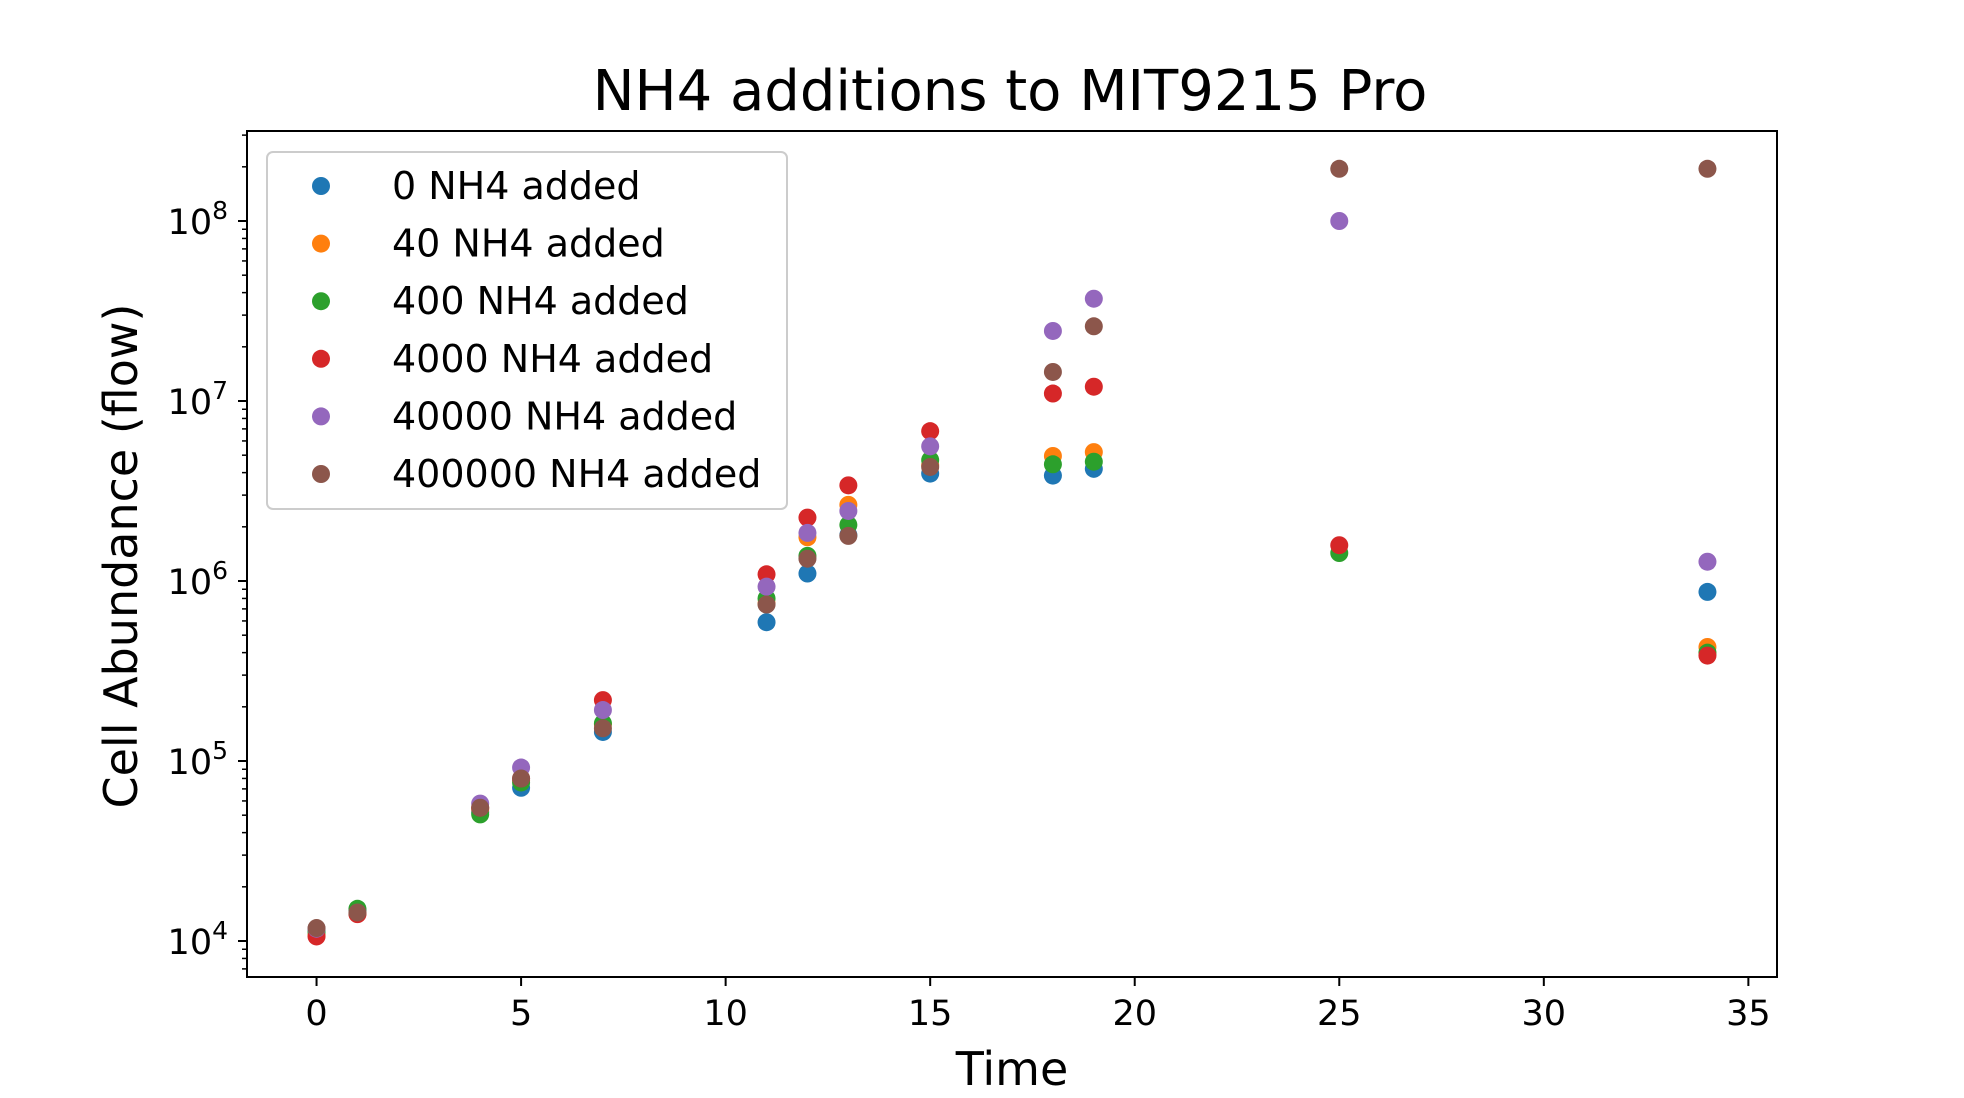 The image size is (1964, 1098). Describe the element at coordinates (540, 301) in the screenshot. I see `legend-label: 400 NH4 added` at that location.